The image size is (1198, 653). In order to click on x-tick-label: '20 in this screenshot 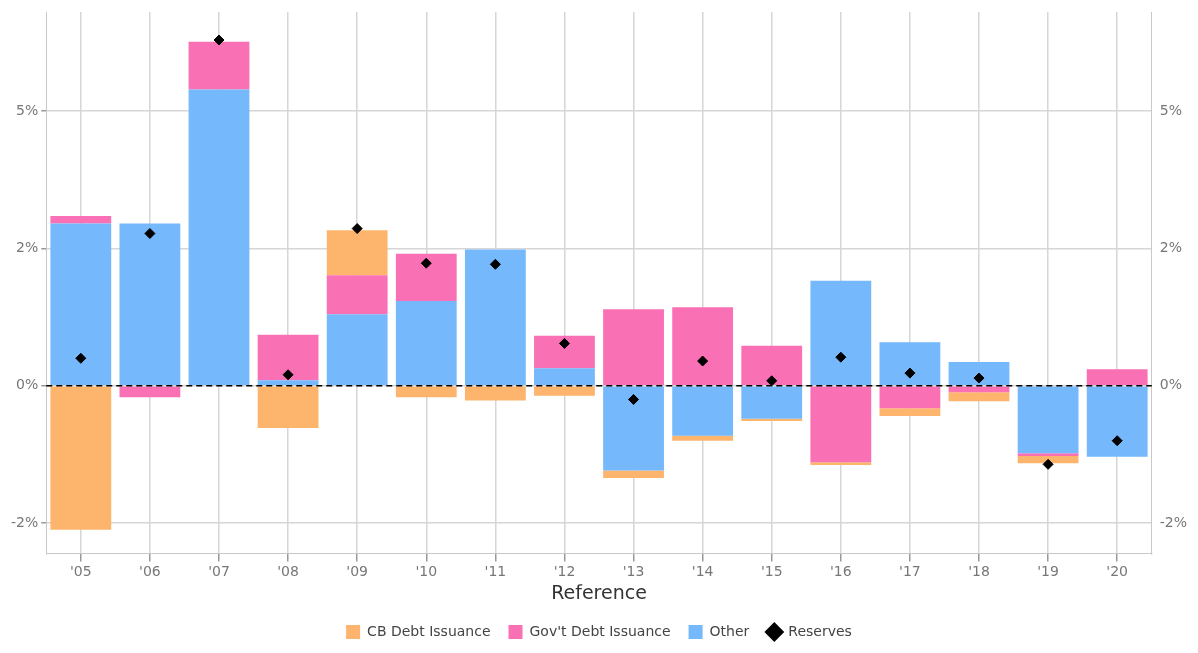, I will do `click(1117, 571)`.